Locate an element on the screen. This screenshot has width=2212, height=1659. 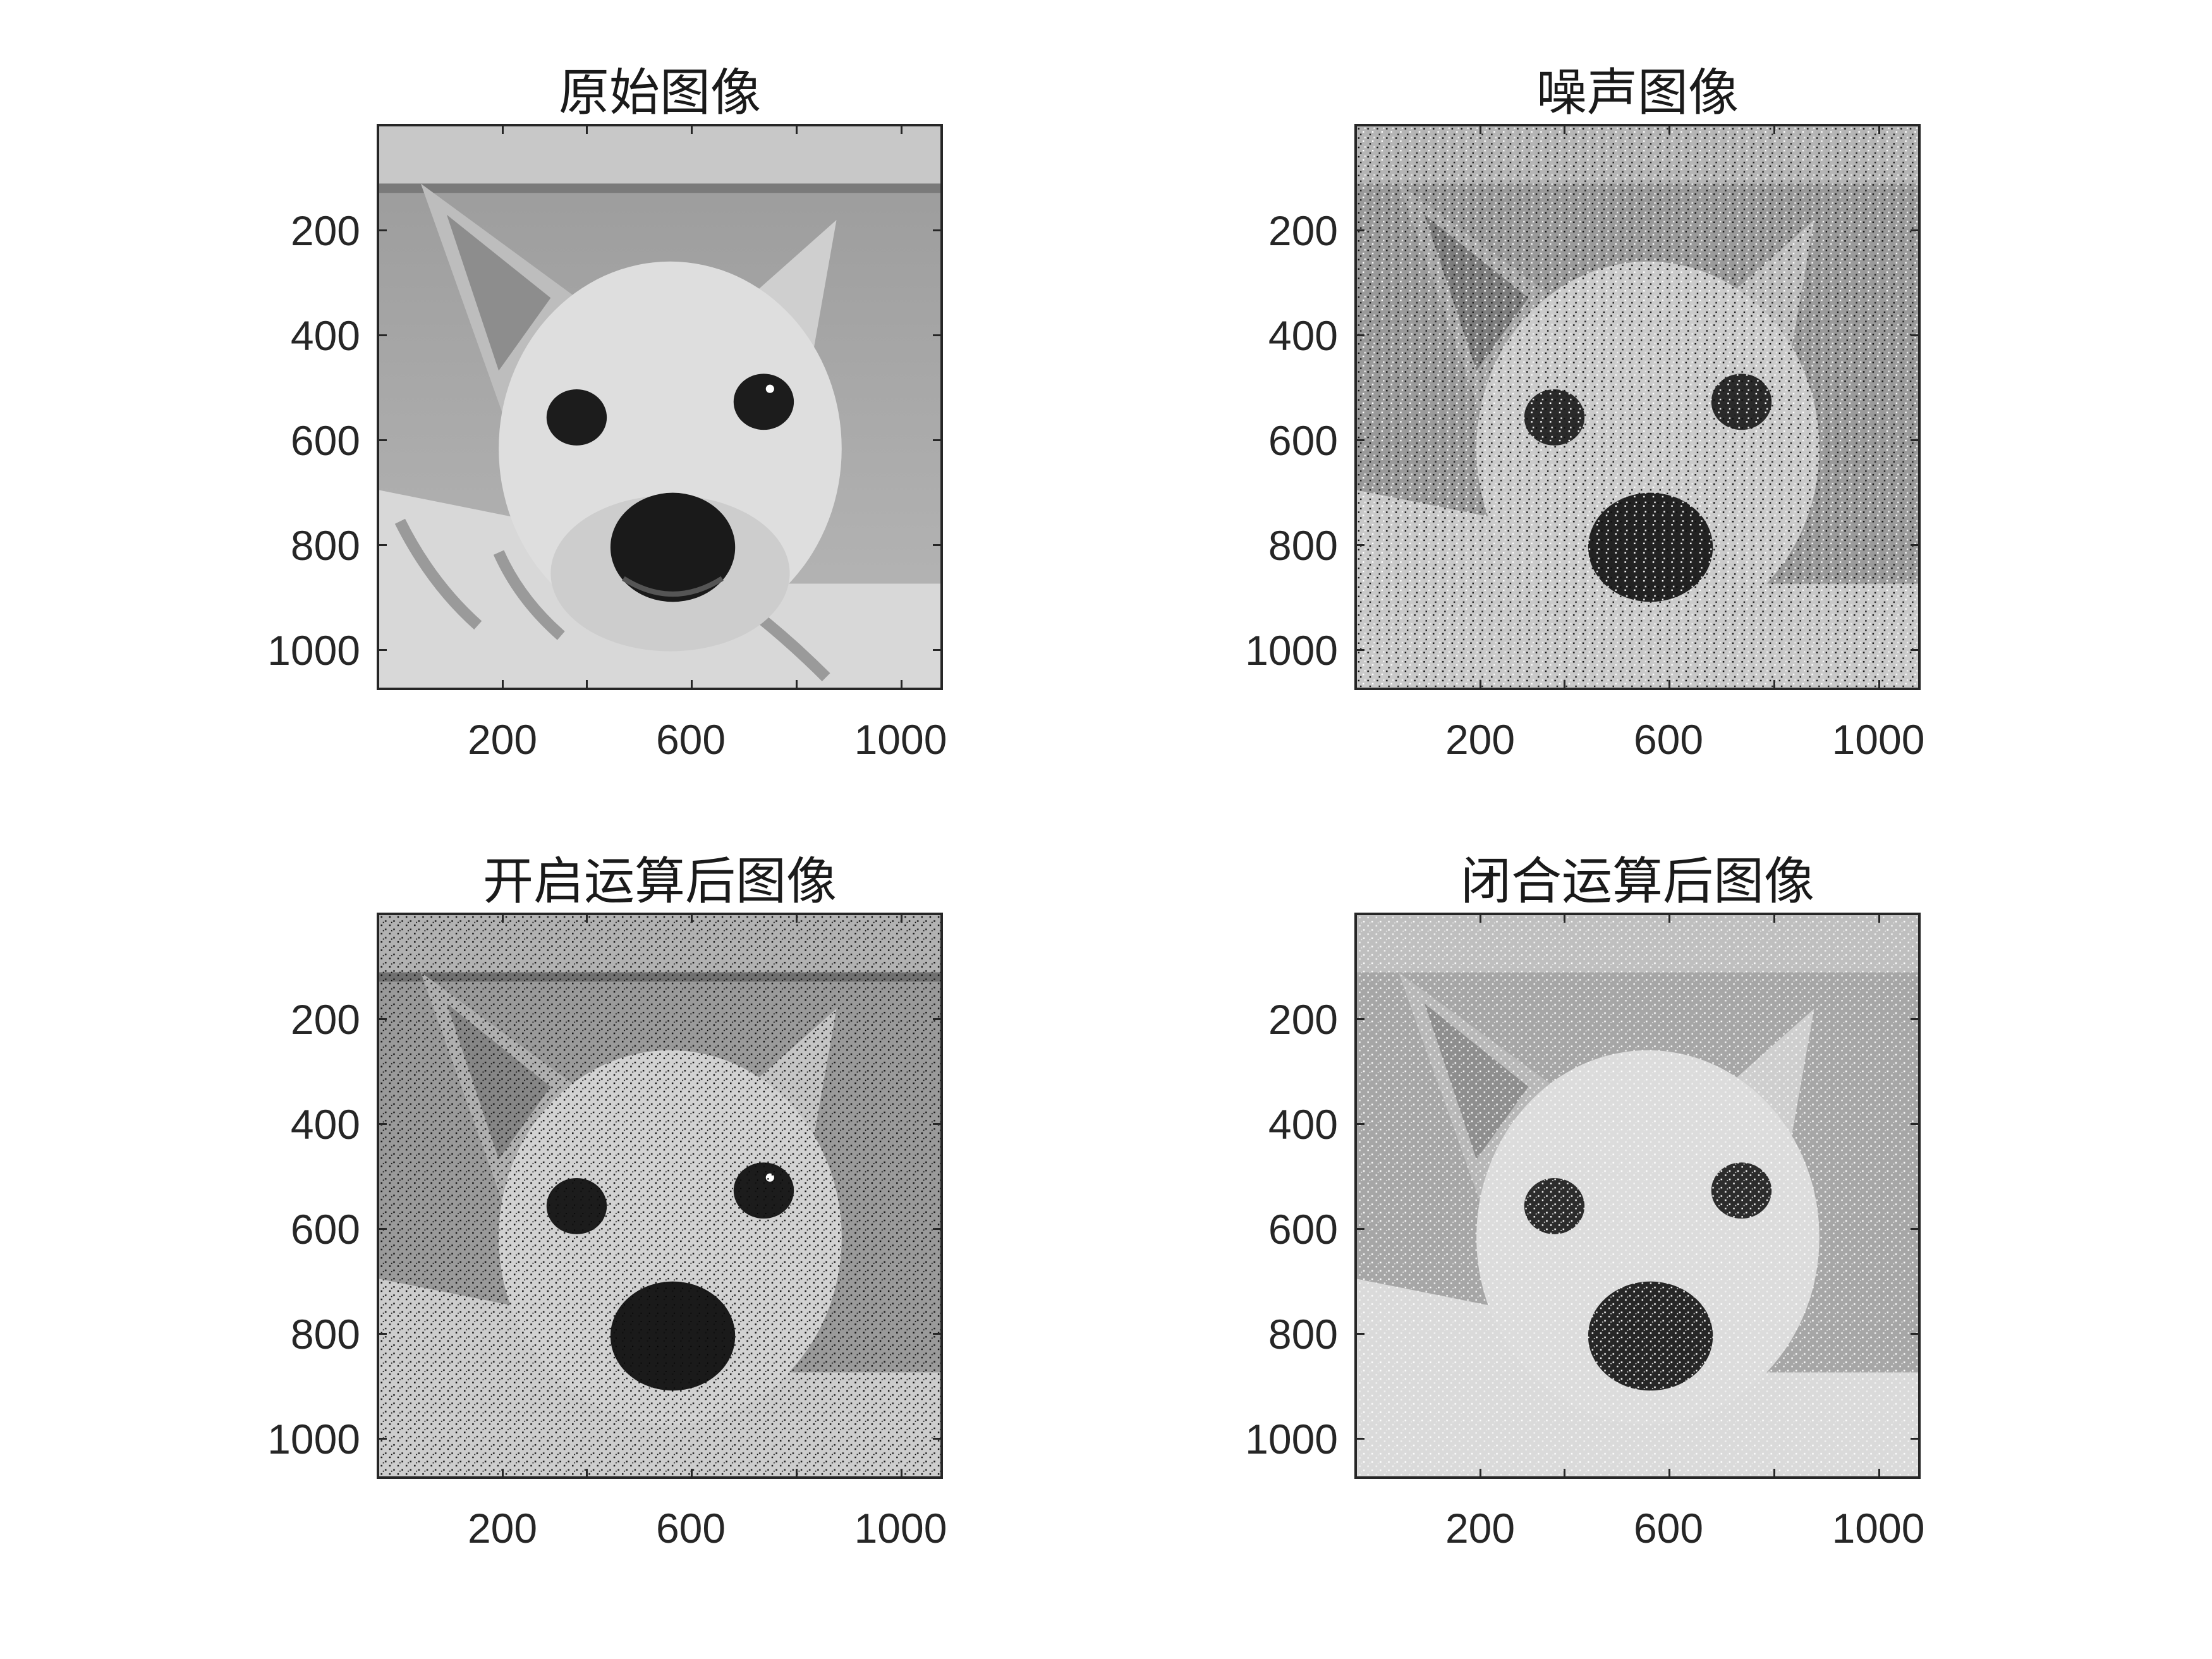
panel-title-opening: 开启运算后图像 is located at coordinates (660, 881).